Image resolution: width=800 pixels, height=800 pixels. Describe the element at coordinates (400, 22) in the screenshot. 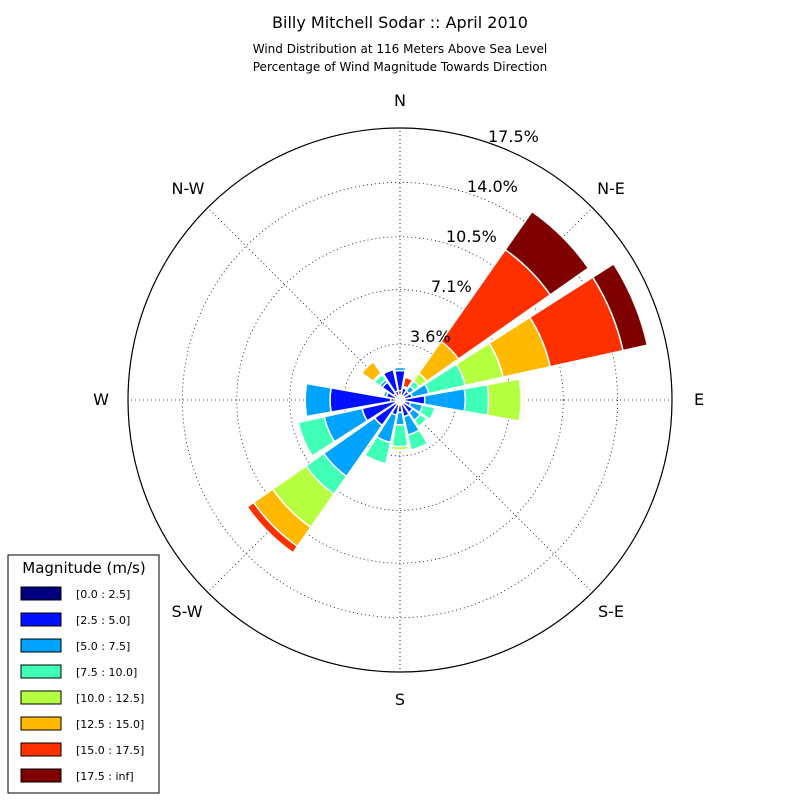

I see `chart-title: Billy Mitchell Sodar :: April 2010` at that location.